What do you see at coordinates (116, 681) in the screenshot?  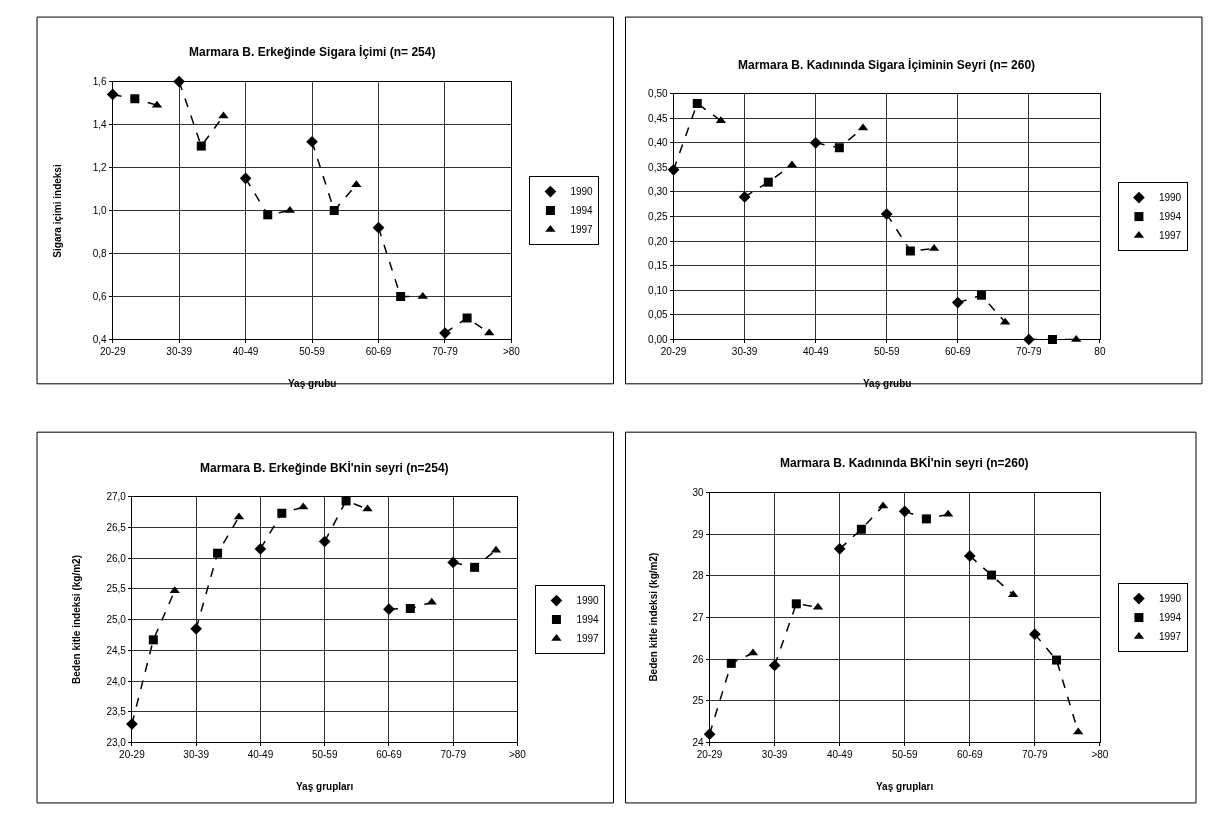 I see `y-tick-label: 24,0` at bounding box center [116, 681].